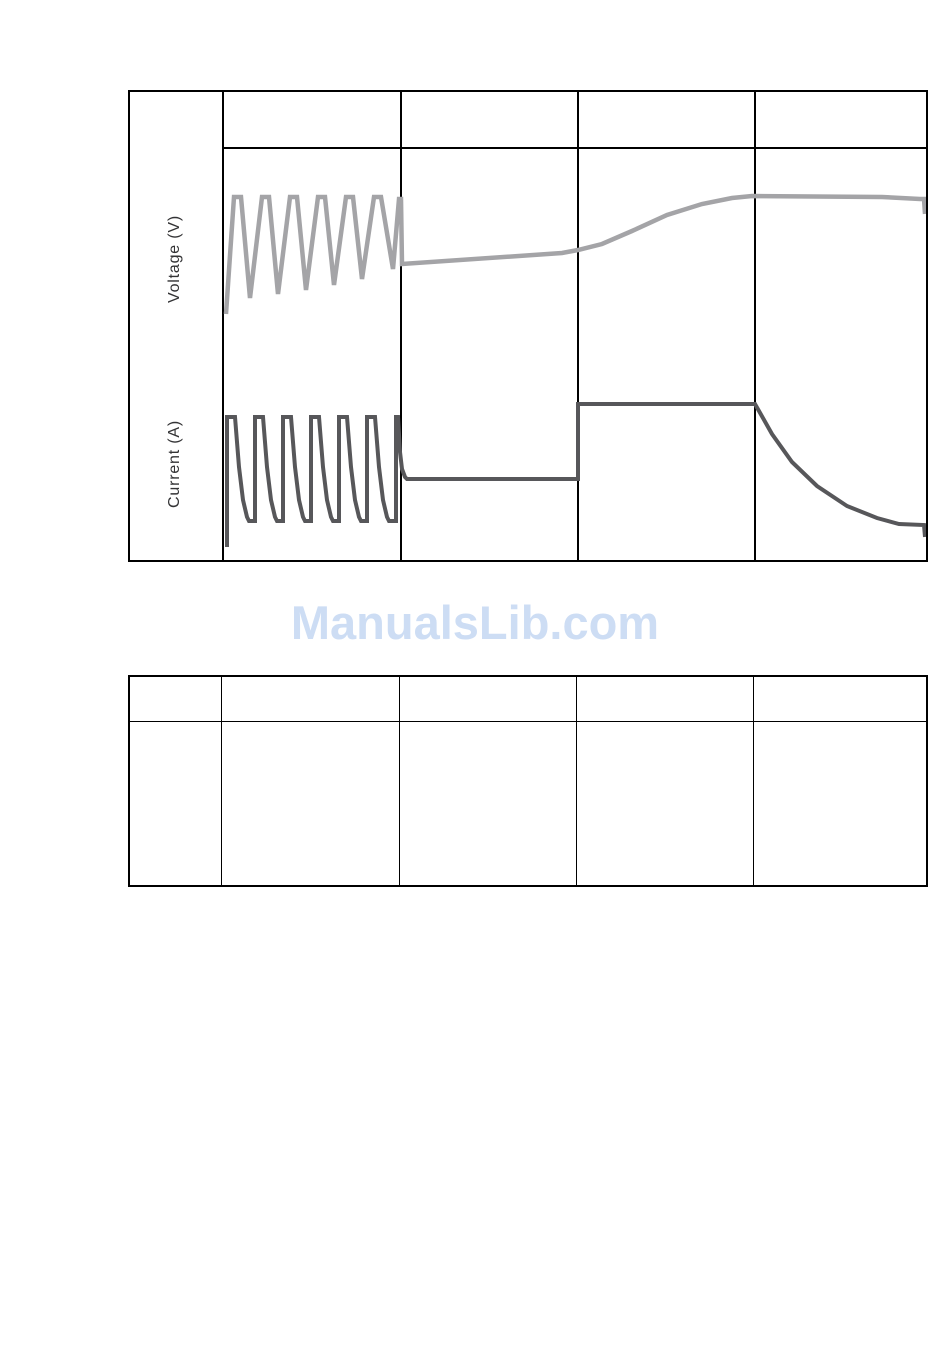 Image resolution: width=950 pixels, height=1364 pixels. Describe the element at coordinates (475, 622) in the screenshot. I see `manualslib-watermark: ManualsLib.com` at that location.